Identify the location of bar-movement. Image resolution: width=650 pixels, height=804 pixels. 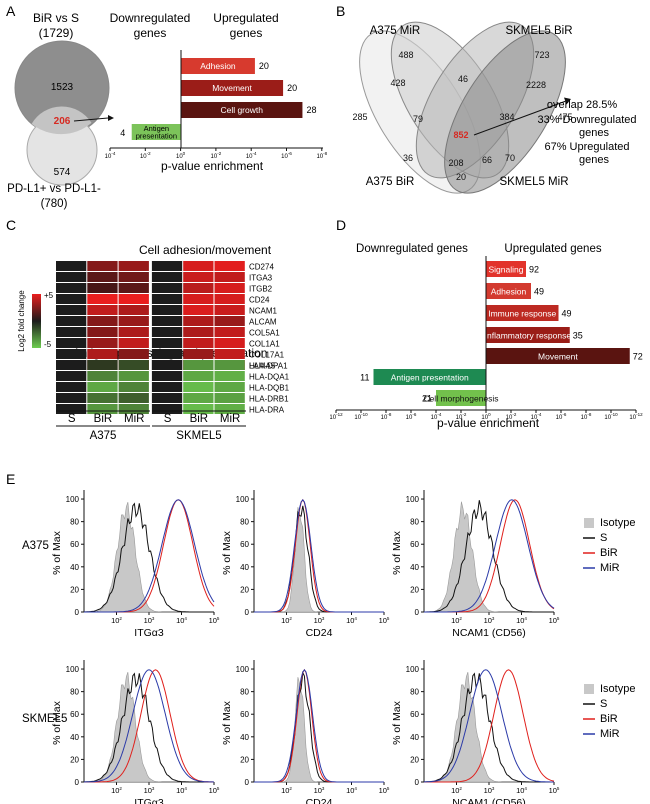
(558, 356).